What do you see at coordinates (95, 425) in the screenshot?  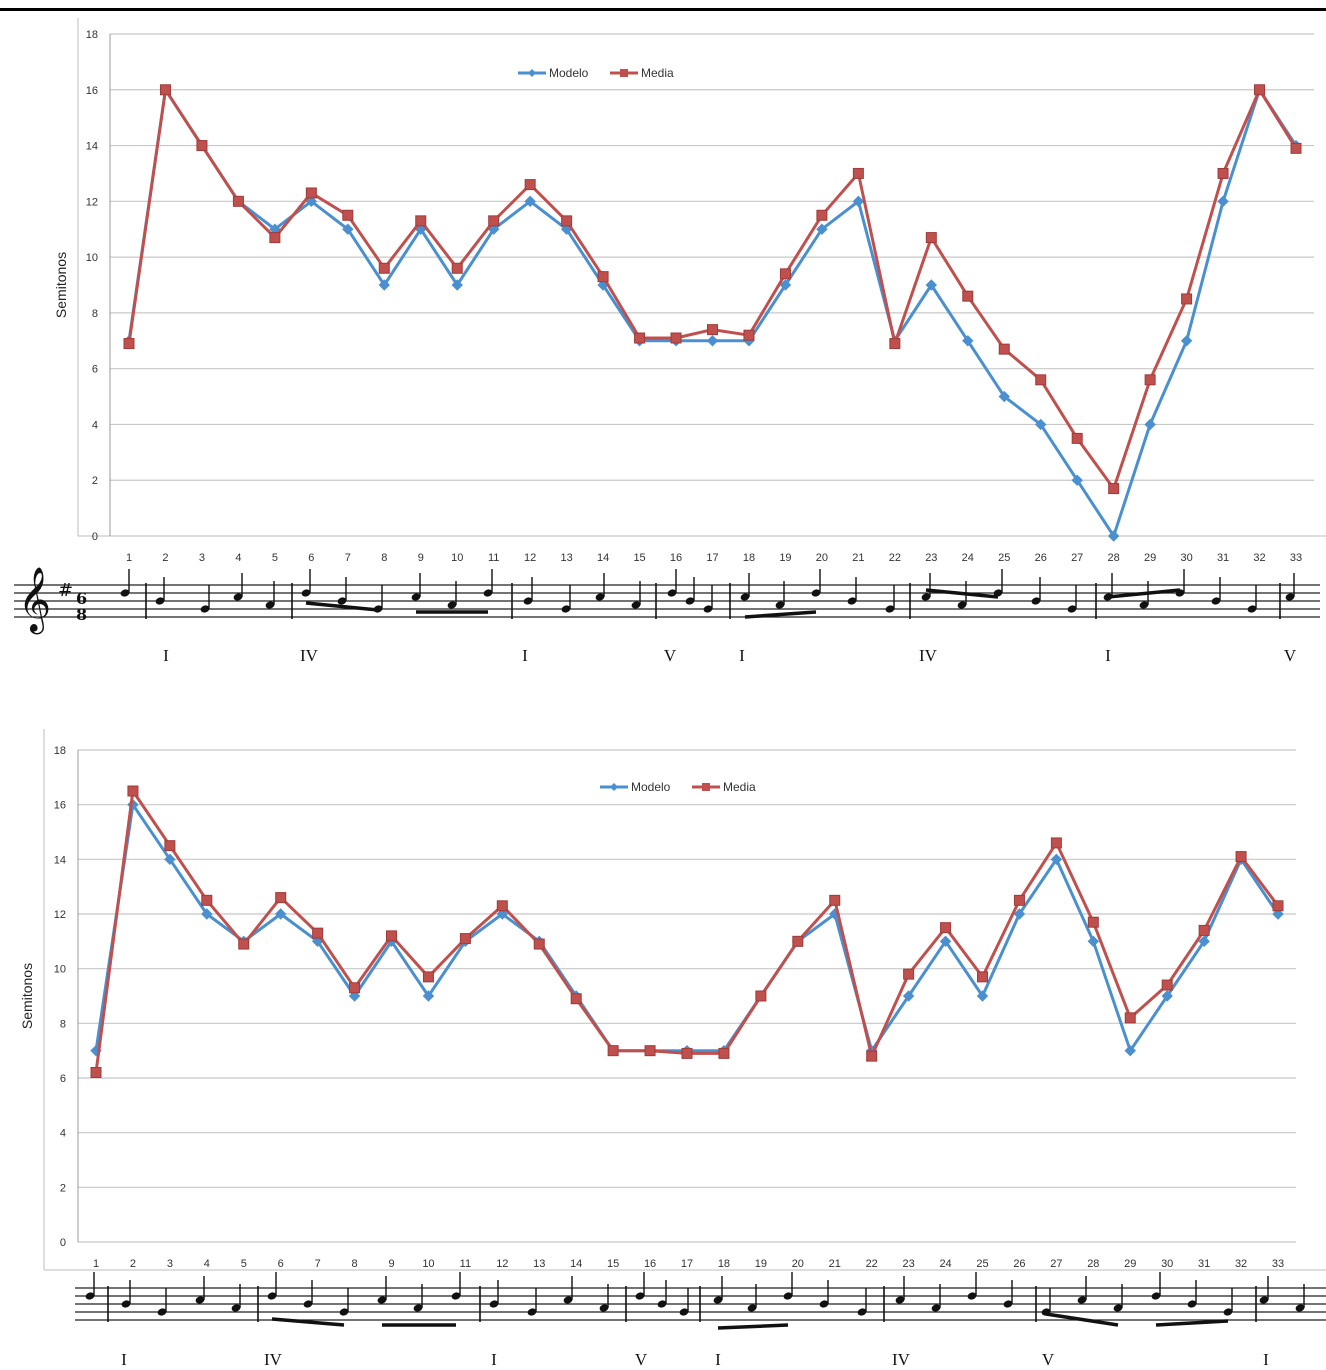 I see `y-tick-label: 4` at bounding box center [95, 425].